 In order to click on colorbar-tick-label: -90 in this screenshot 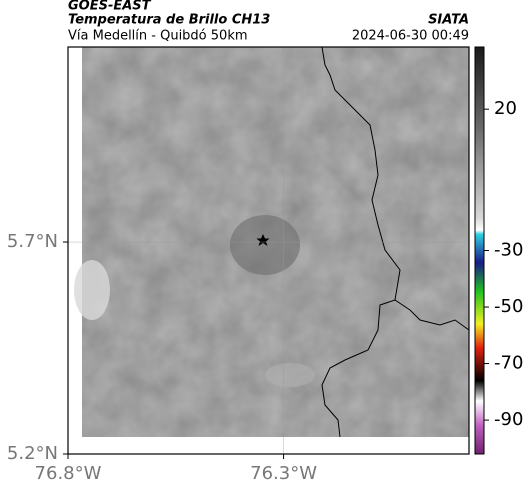, I will do `click(508, 419)`.